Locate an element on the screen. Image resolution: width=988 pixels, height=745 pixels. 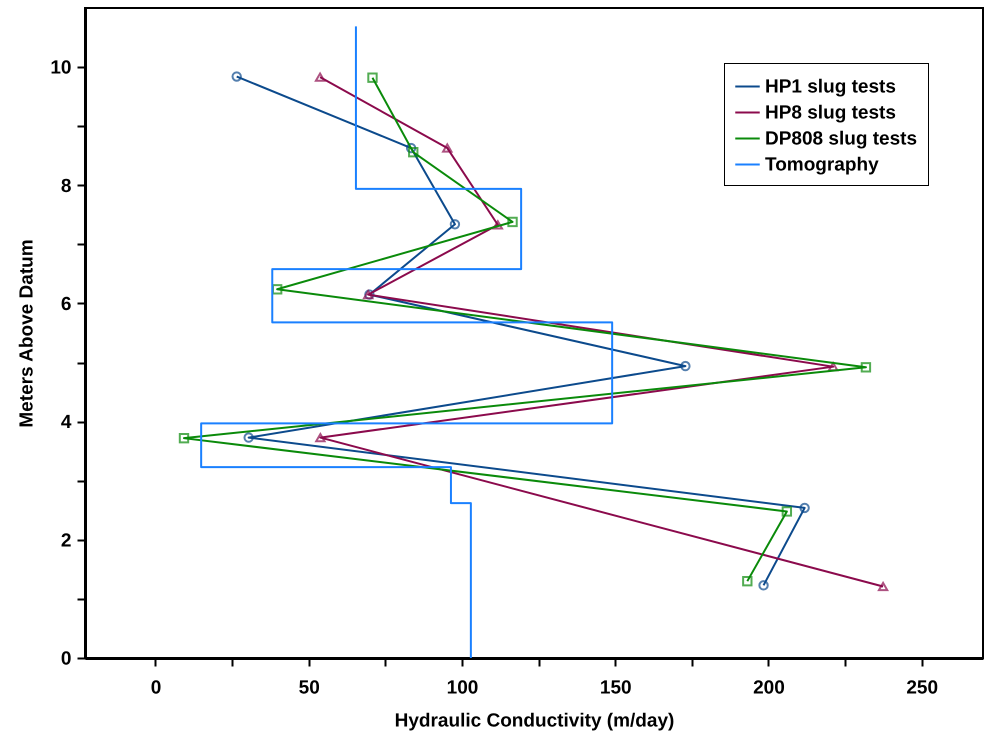
y-tick-label: 2 is located at coordinates (66, 541).